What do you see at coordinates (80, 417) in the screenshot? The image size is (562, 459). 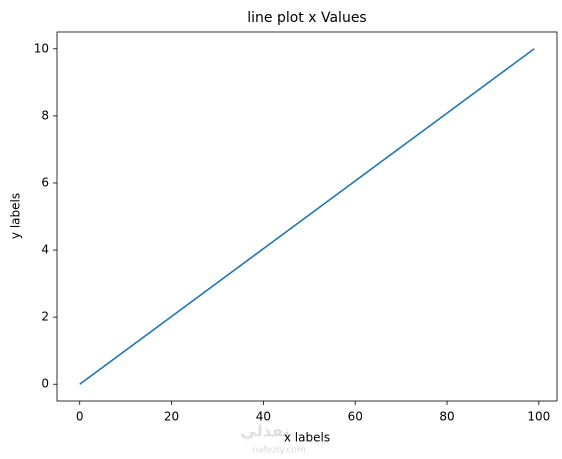 I see `x-tick-label: 0` at bounding box center [80, 417].